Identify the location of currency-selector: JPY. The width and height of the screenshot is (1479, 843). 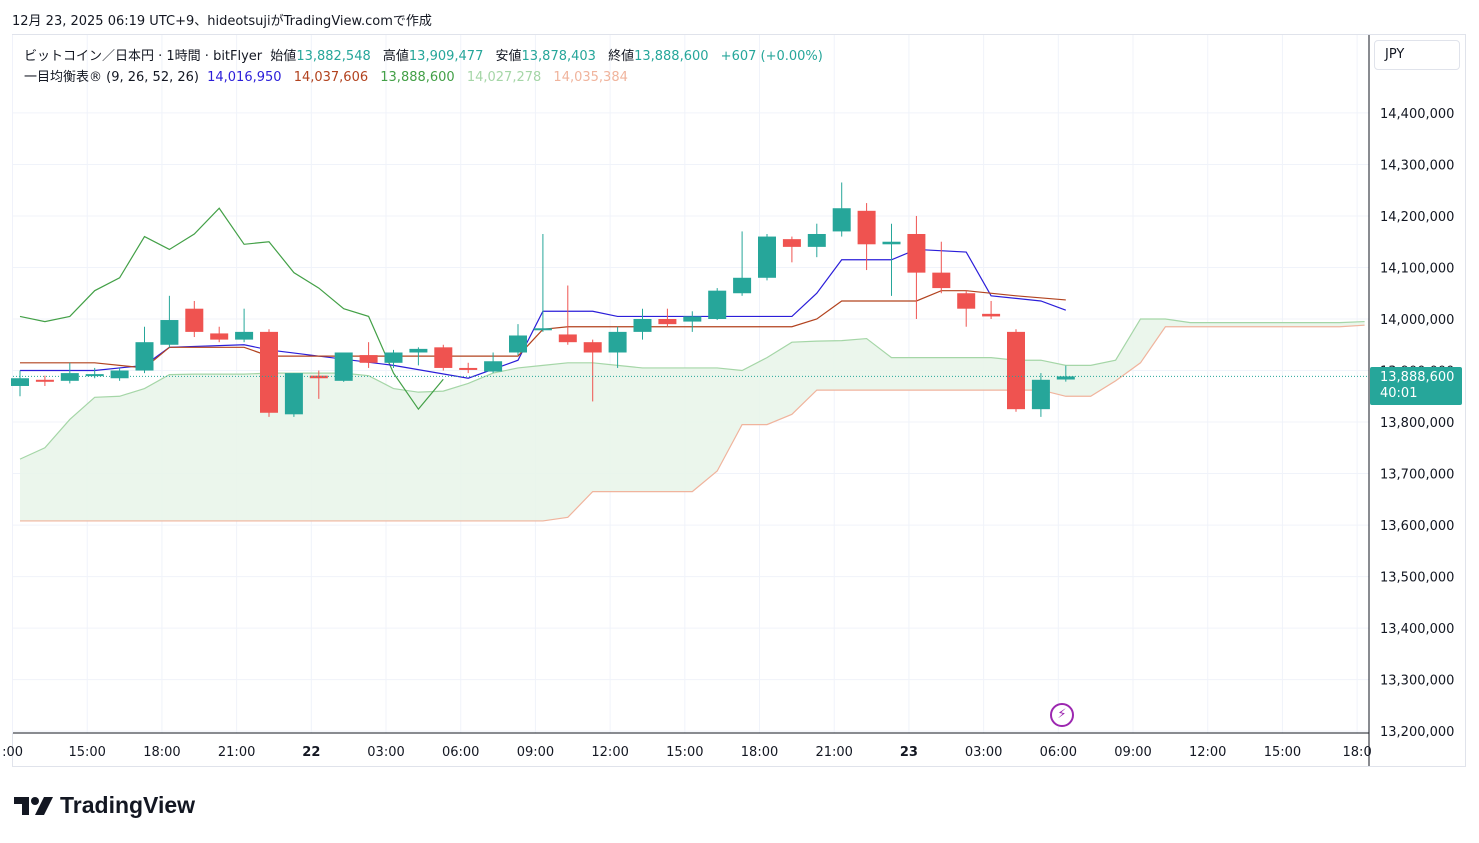
(1417, 55).